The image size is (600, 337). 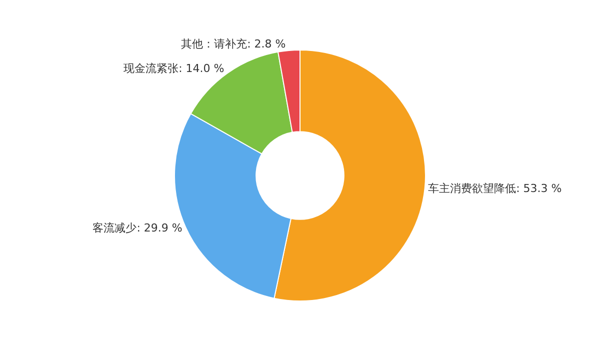 I want to click on slice-label: 现金流紧张: 14.0 %, so click(x=174, y=69).